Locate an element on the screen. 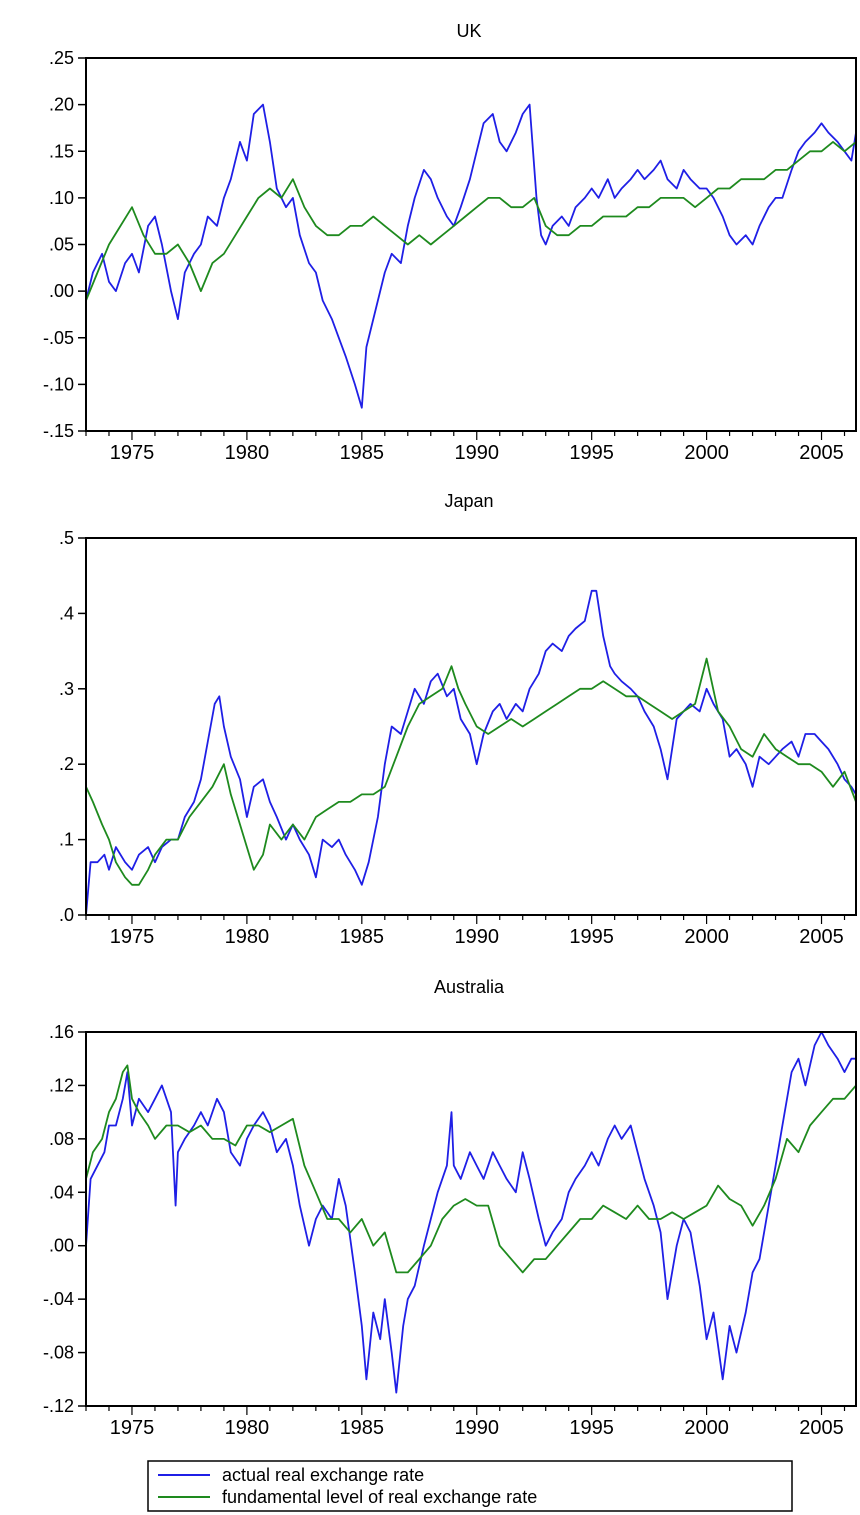 The image size is (860, 1515). legend-box is located at coordinates (470, 1486).